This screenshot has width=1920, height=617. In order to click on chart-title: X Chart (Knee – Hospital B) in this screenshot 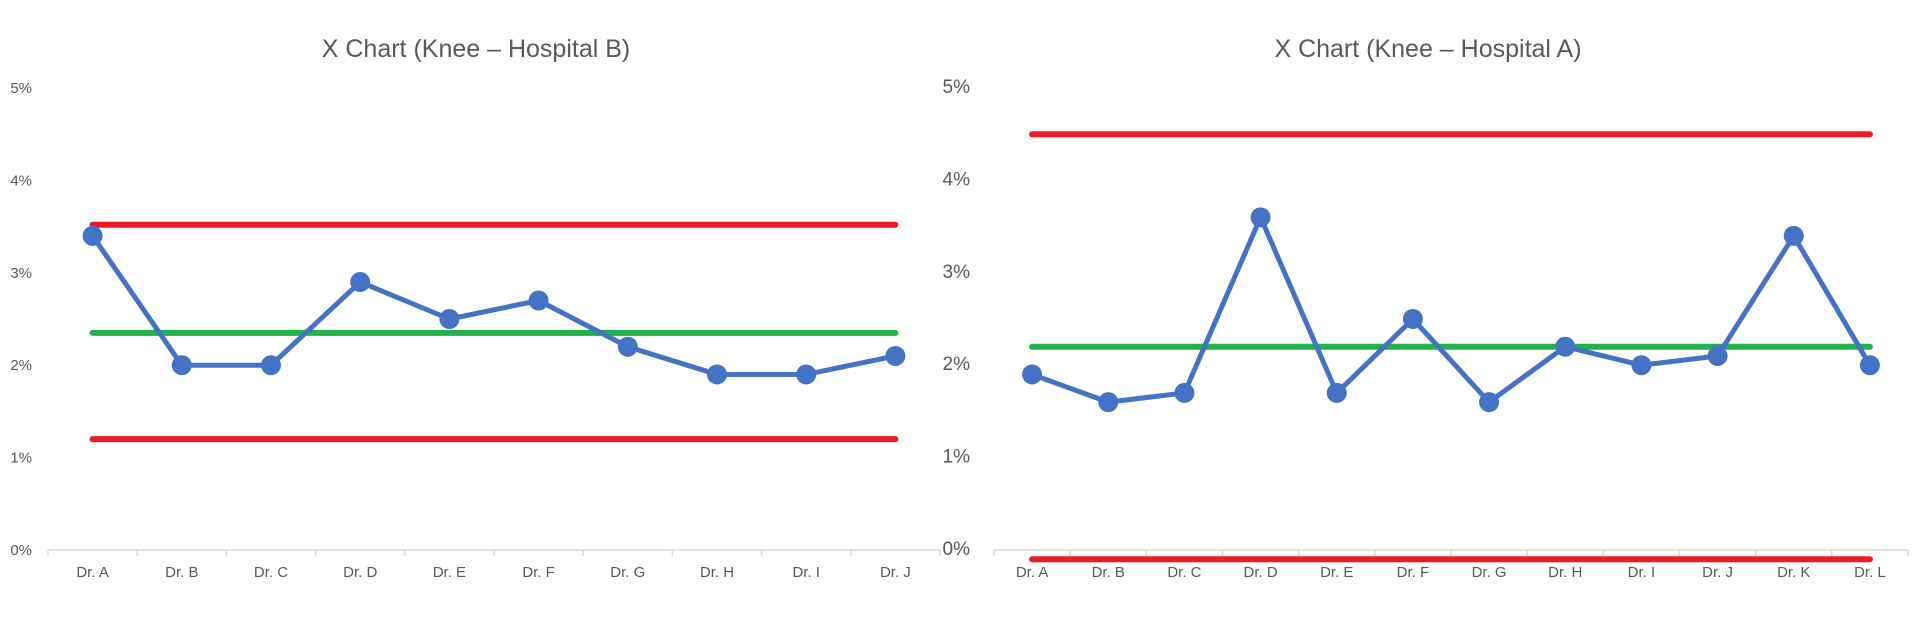, I will do `click(476, 49)`.